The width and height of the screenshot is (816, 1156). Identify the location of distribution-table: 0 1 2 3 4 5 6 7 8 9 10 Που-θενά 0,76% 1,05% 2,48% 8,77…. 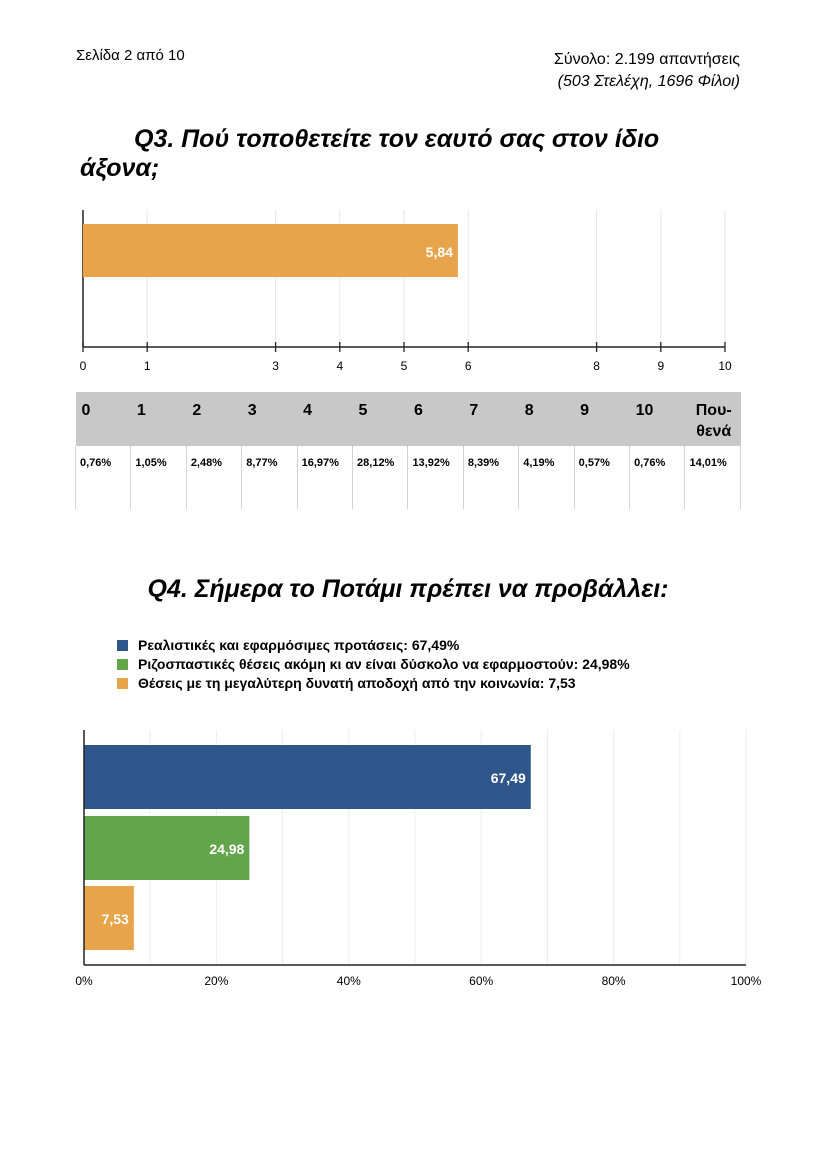
(407, 450).